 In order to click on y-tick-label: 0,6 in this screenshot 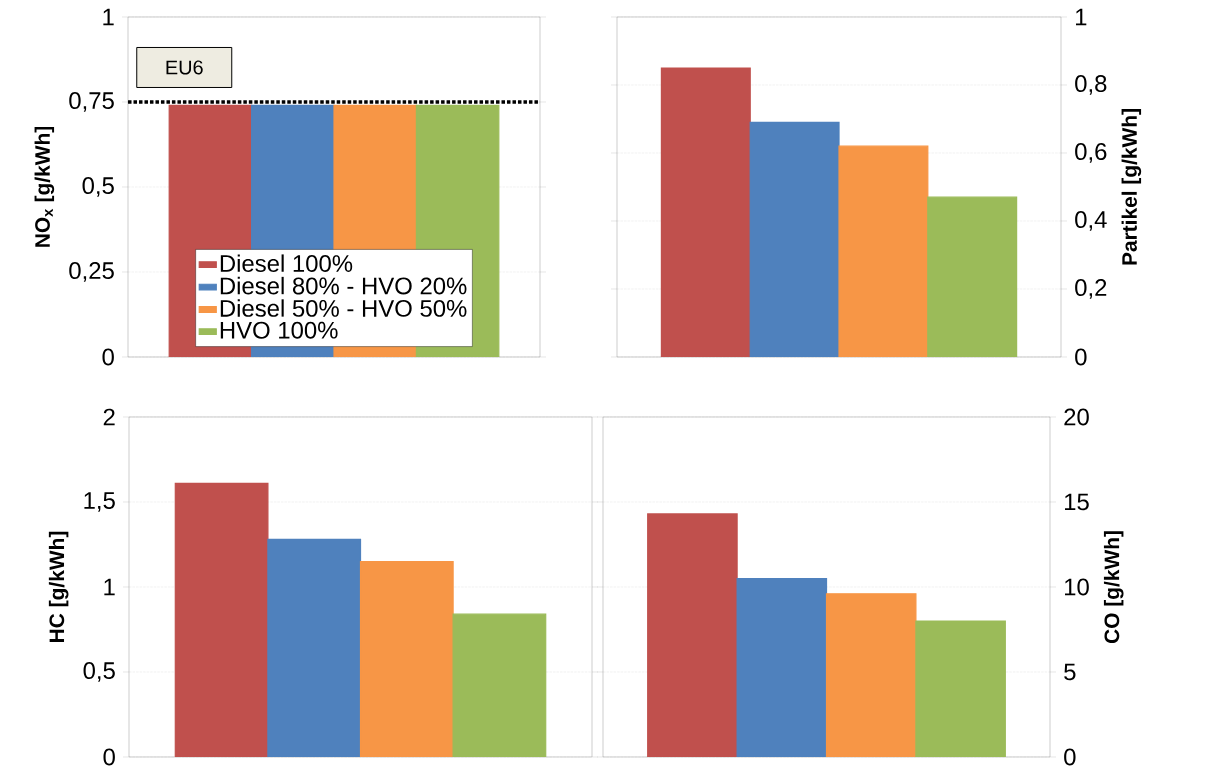, I will do `click(1091, 152)`.